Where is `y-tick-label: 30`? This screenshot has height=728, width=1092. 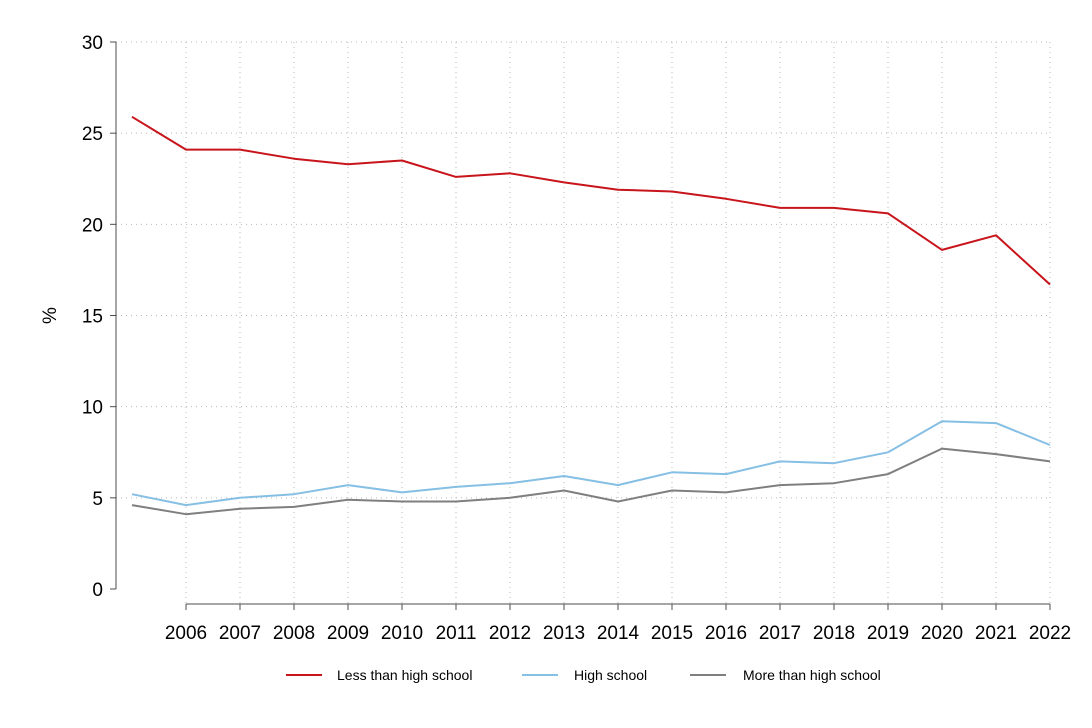 y-tick-label: 30 is located at coordinates (92, 43).